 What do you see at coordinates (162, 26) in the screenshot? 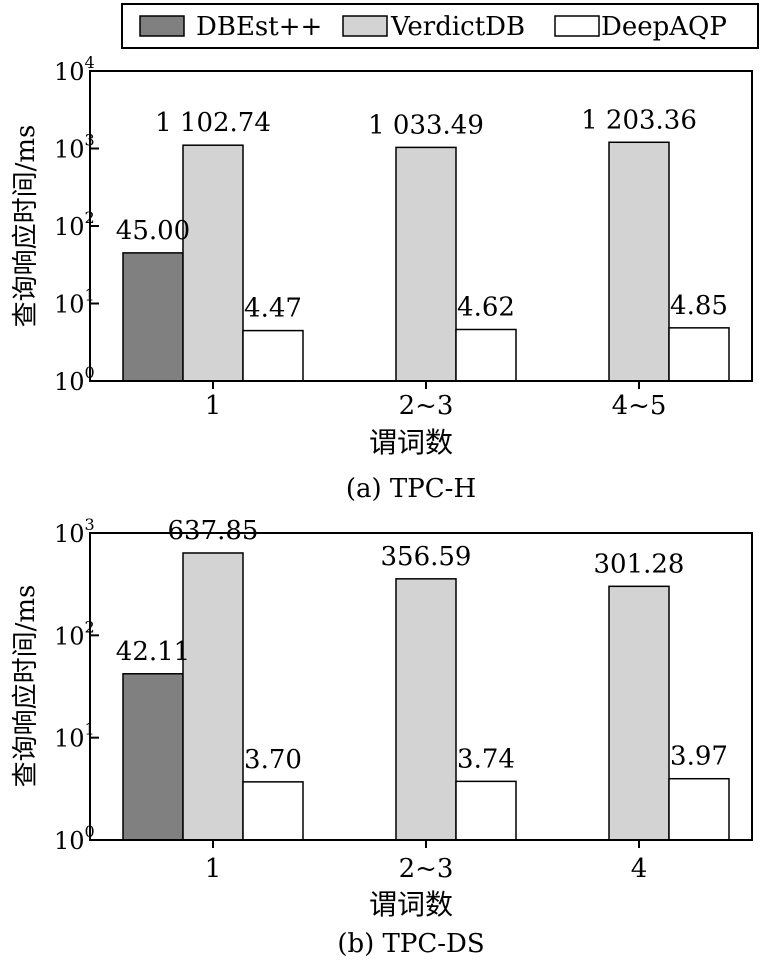
I see `legend-swatch-dbest` at bounding box center [162, 26].